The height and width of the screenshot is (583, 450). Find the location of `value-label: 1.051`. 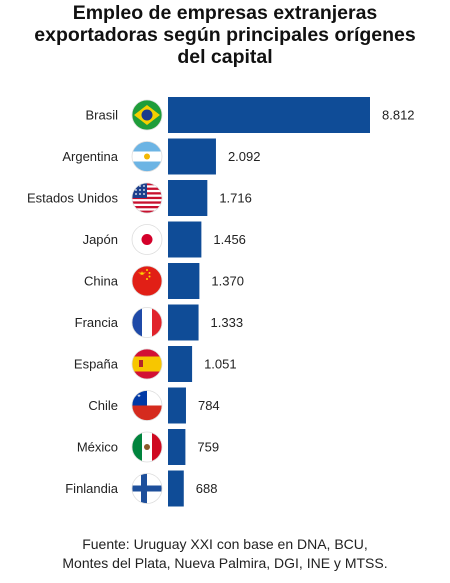

value-label: 1.051 is located at coordinates (220, 364).